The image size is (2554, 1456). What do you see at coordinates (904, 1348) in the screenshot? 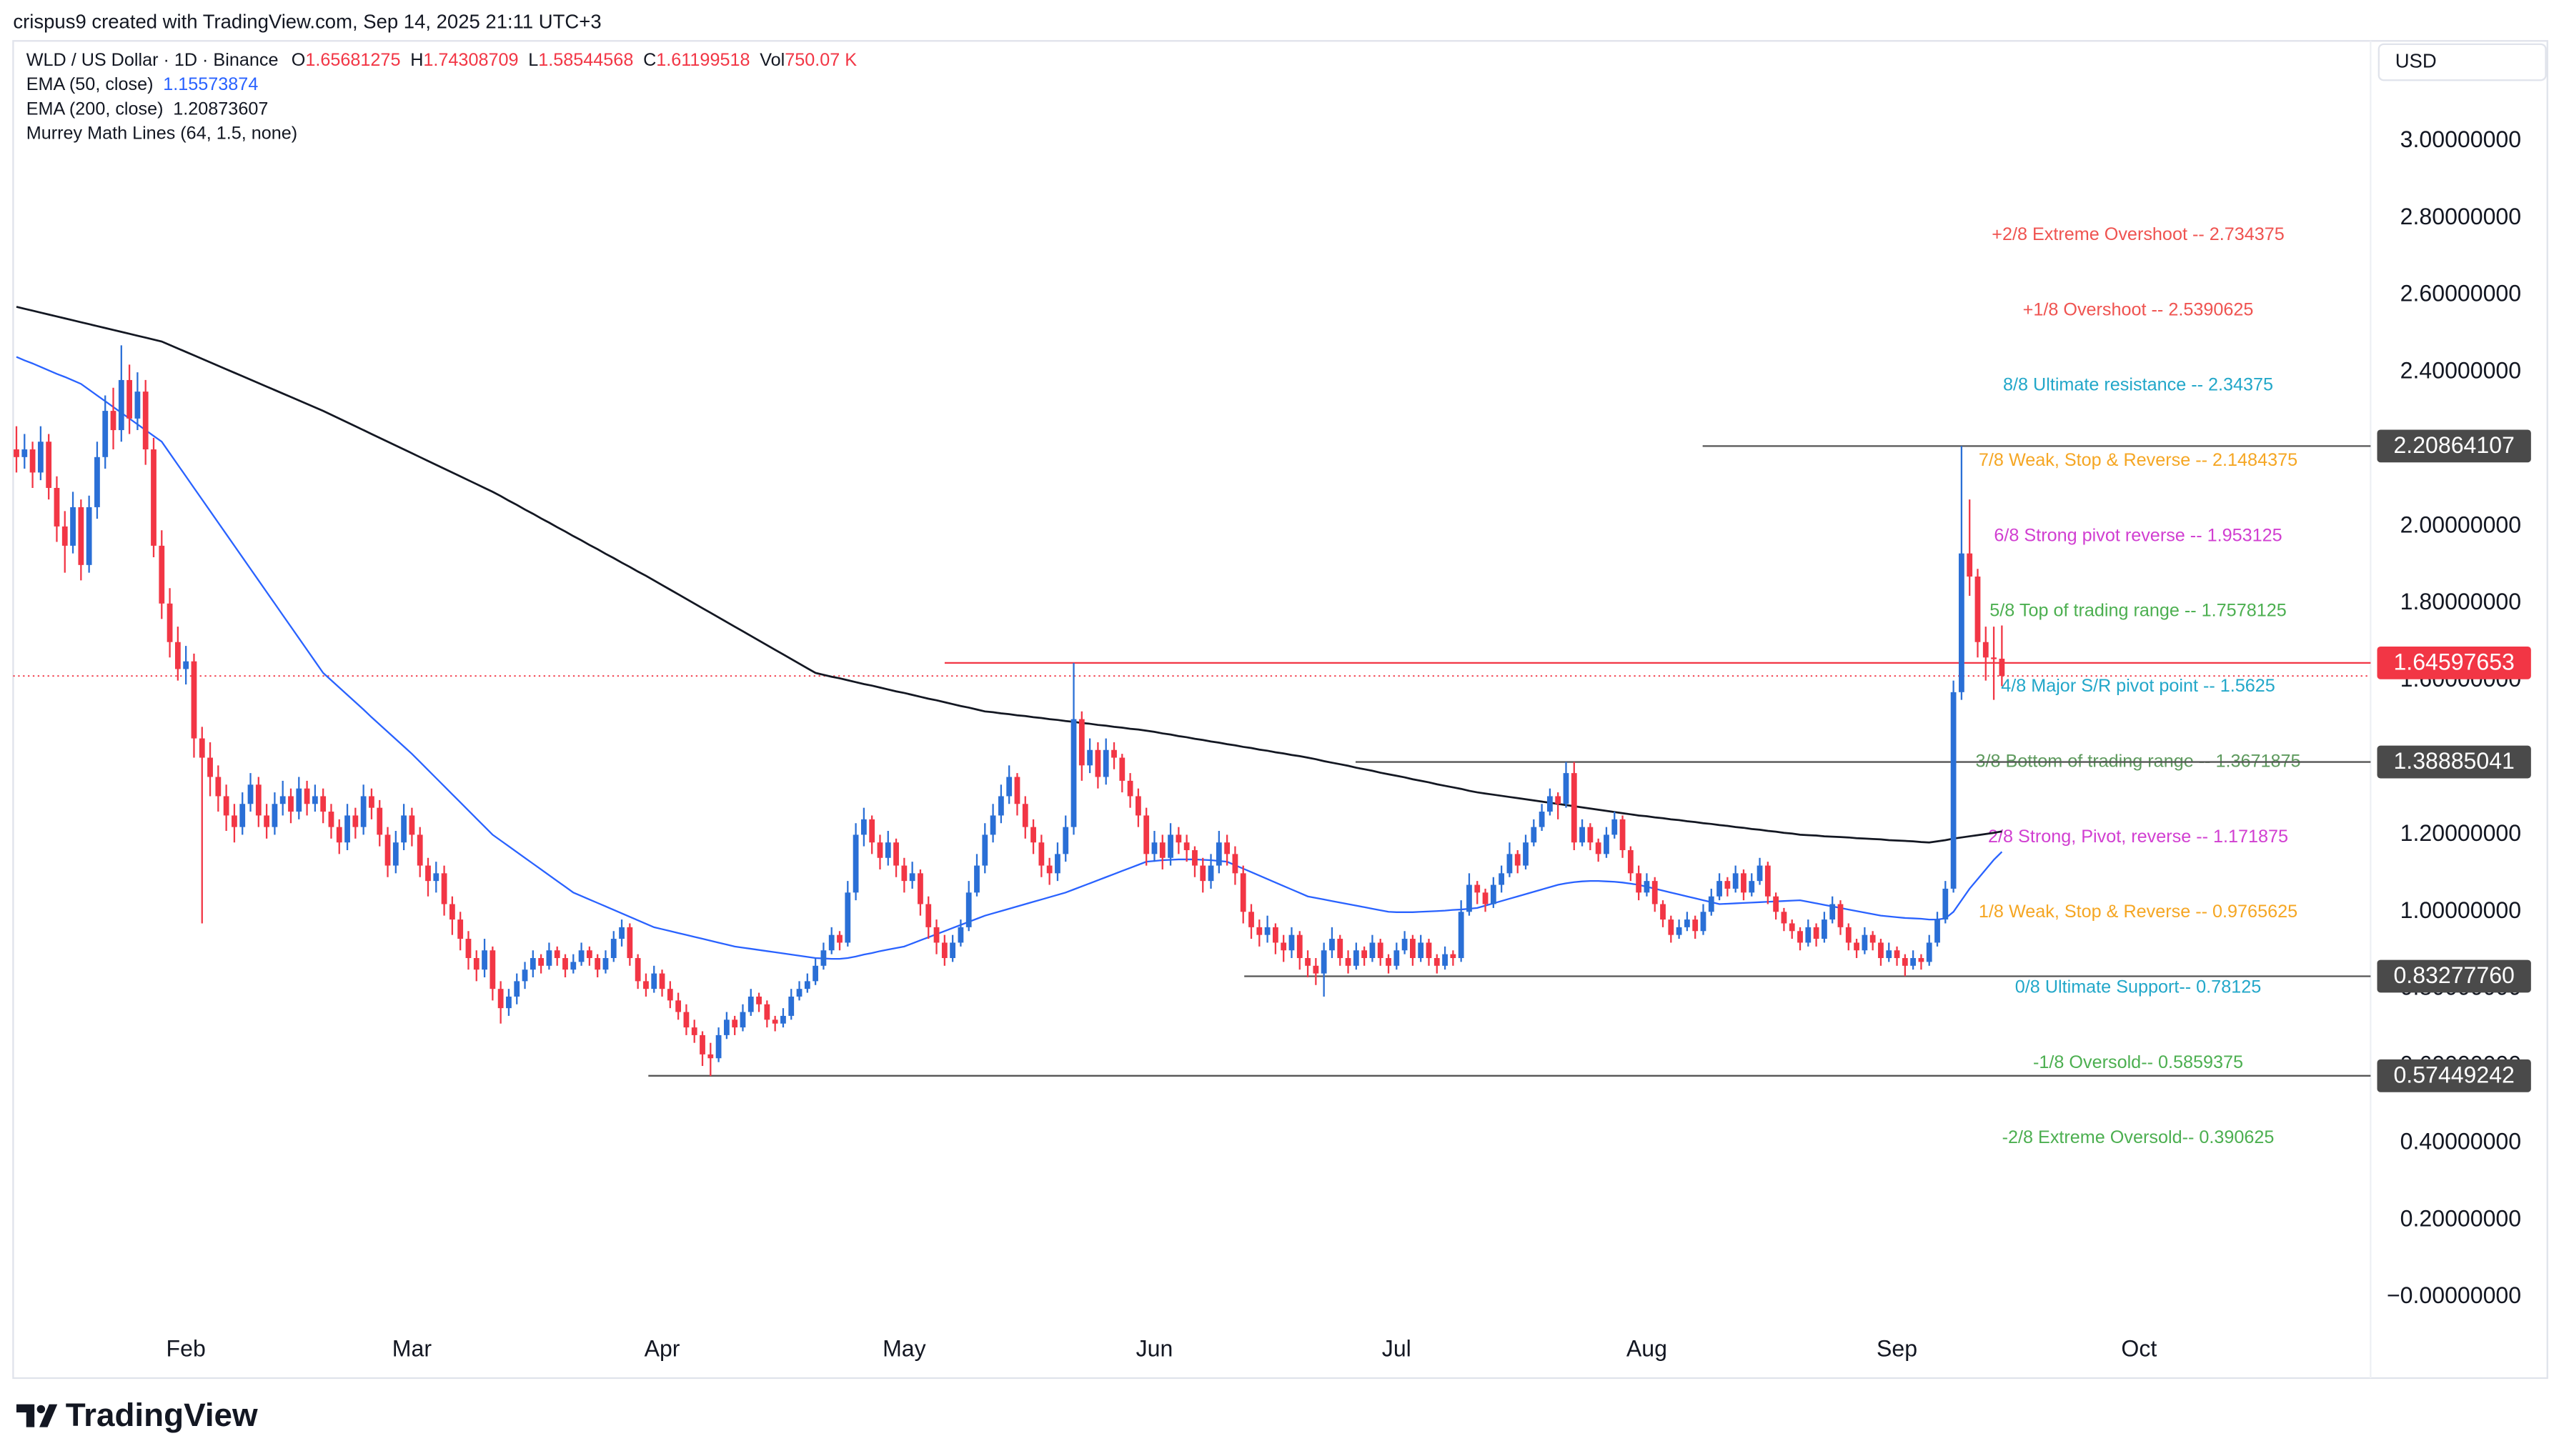
I see `x-tick-label: May` at bounding box center [904, 1348].